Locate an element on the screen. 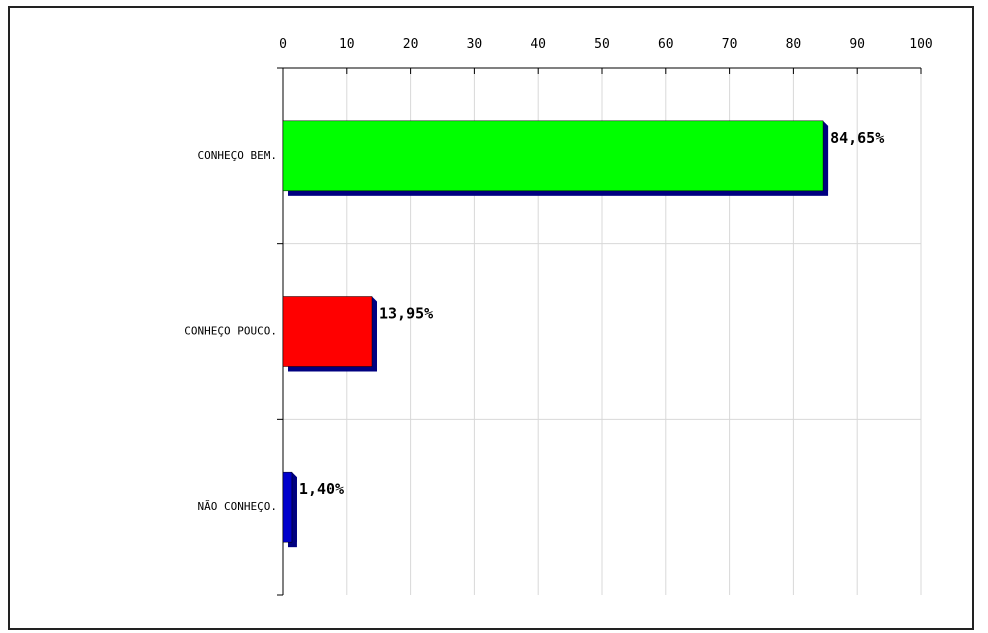 The height and width of the screenshot is (633, 988). bar-shadow-block is located at coordinates (292, 512).